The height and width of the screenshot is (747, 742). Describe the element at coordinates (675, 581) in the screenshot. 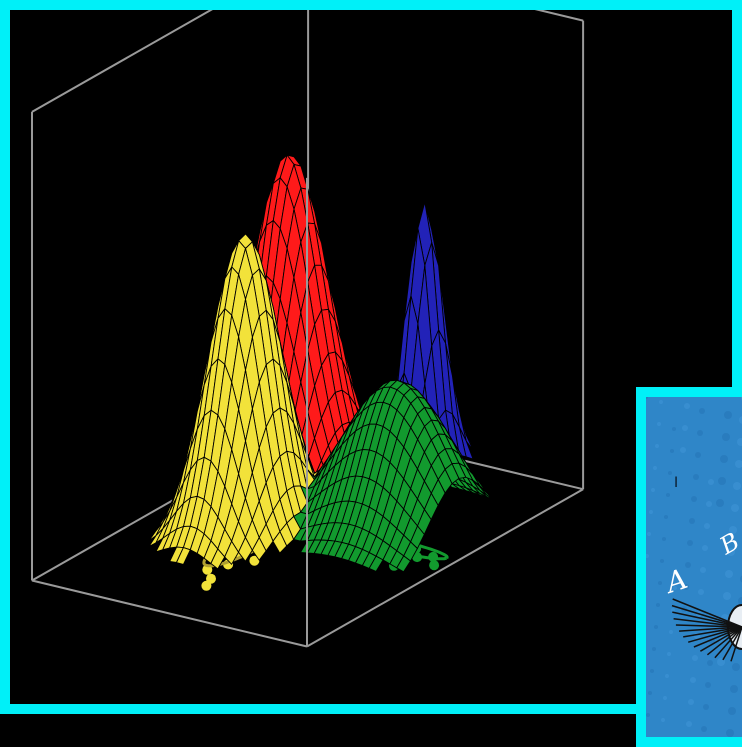

I see `inset-letter-a: A` at that location.